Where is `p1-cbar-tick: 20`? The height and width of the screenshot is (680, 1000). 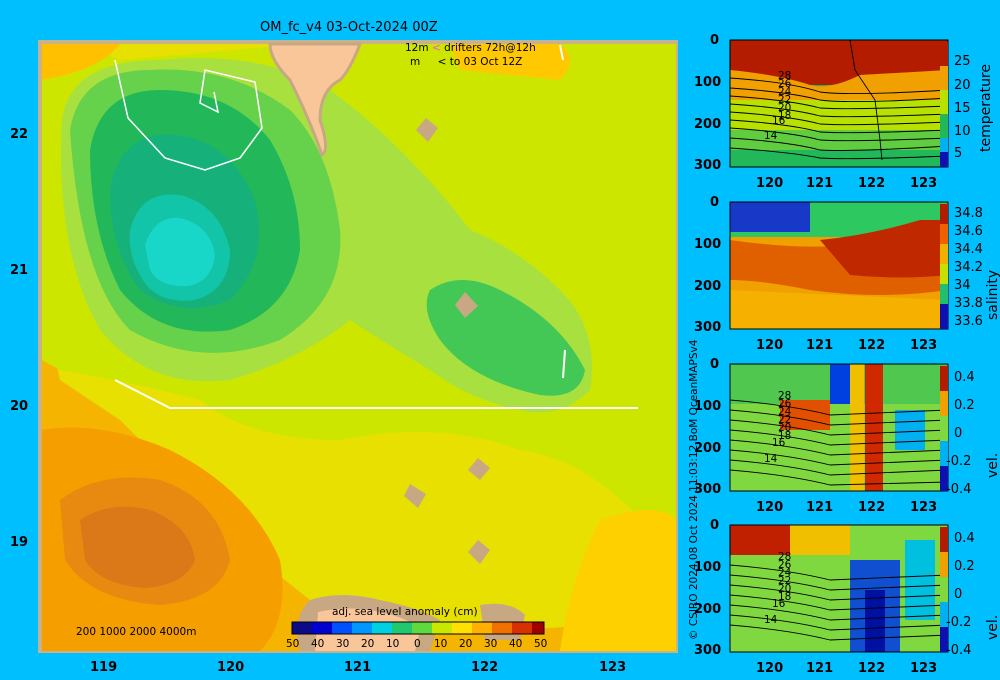
p1-cbar-tick: 20 is located at coordinates (962, 85).